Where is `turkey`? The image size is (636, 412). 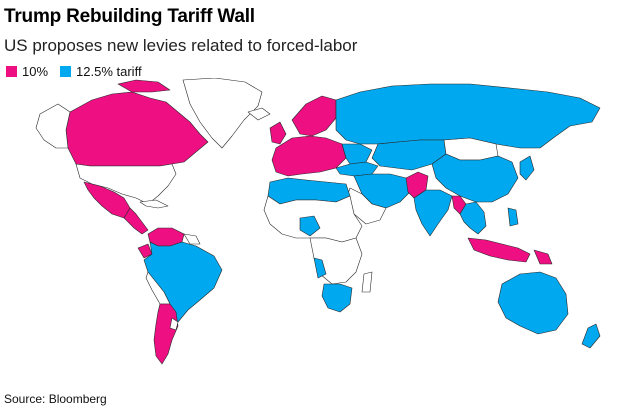 turkey is located at coordinates (357, 169).